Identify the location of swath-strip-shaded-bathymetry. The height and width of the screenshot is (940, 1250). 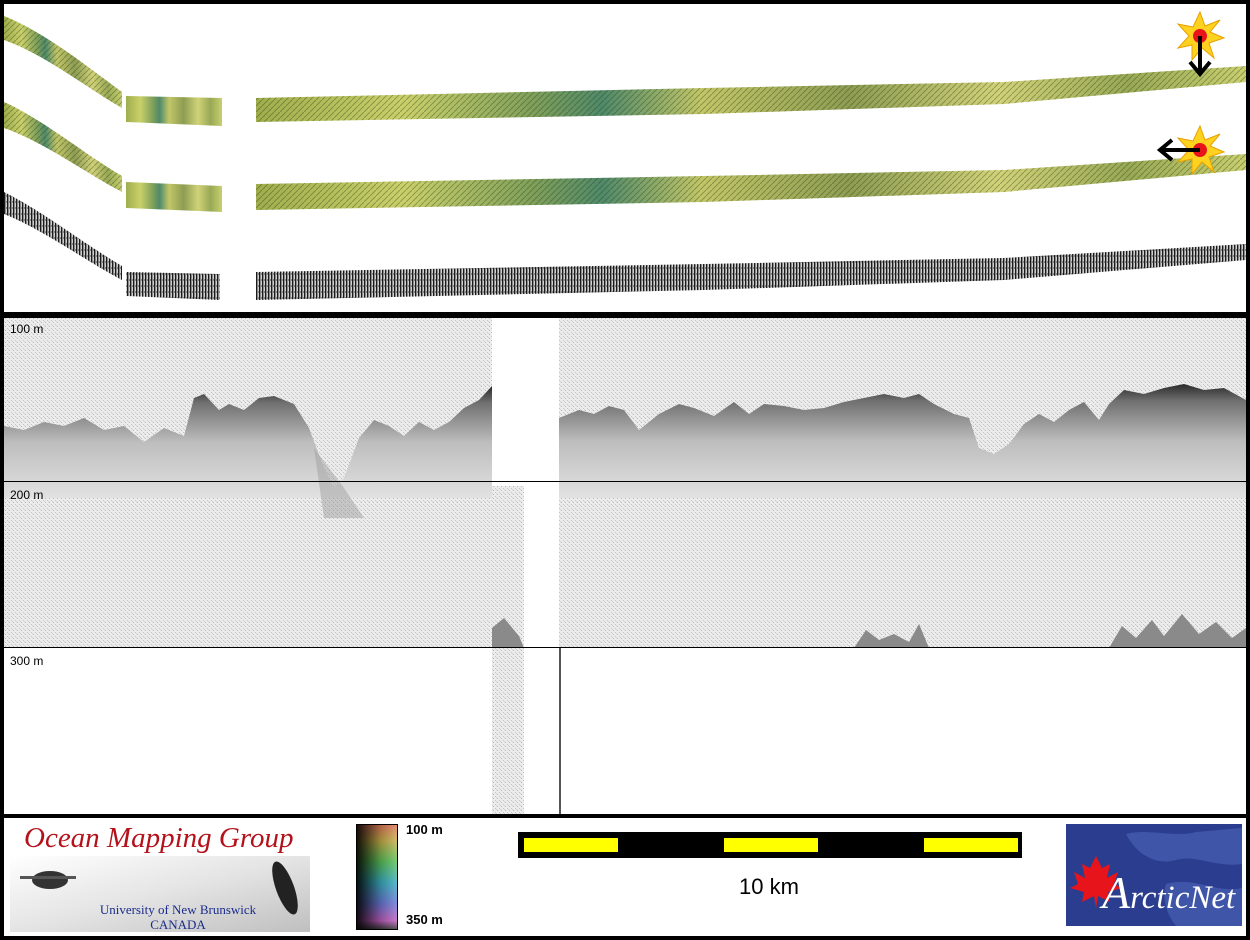
(625, 71).